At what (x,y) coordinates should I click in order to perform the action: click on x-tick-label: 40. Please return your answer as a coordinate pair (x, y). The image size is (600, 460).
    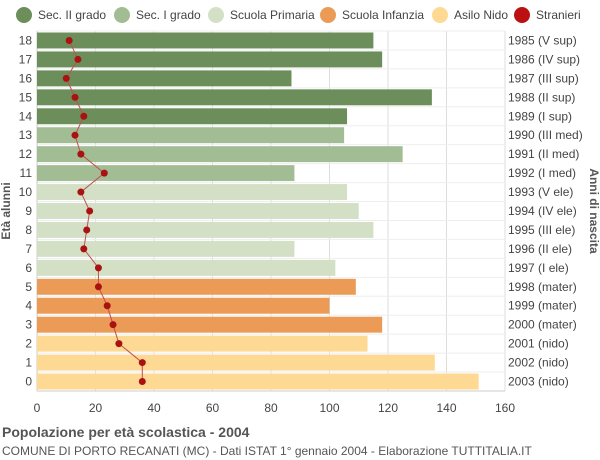
    Looking at the image, I should click on (154, 408).